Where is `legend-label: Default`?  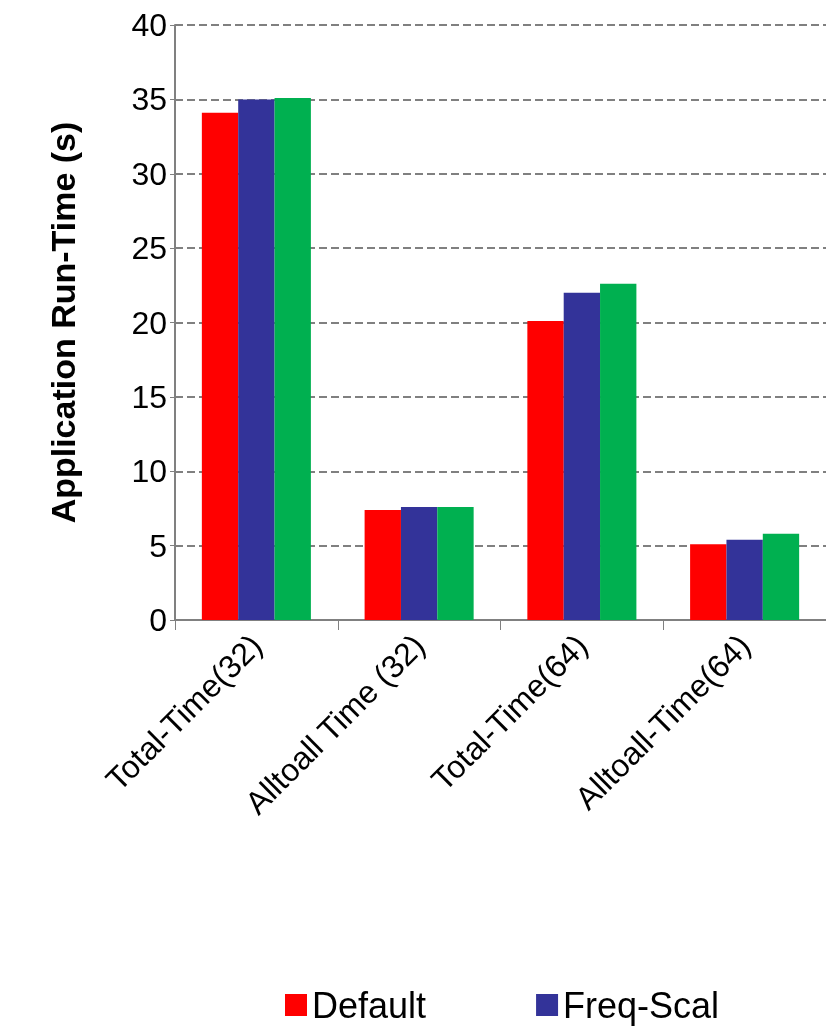 legend-label: Default is located at coordinates (369, 1005).